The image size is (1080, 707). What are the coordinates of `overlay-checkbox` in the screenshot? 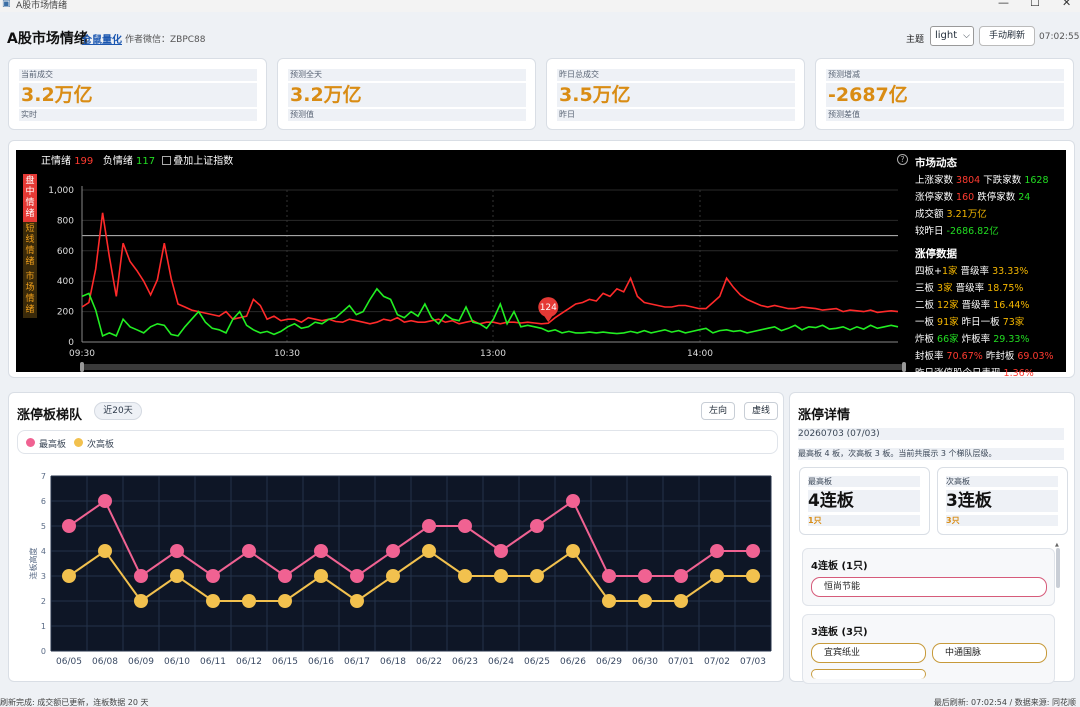 It's located at (167, 160).